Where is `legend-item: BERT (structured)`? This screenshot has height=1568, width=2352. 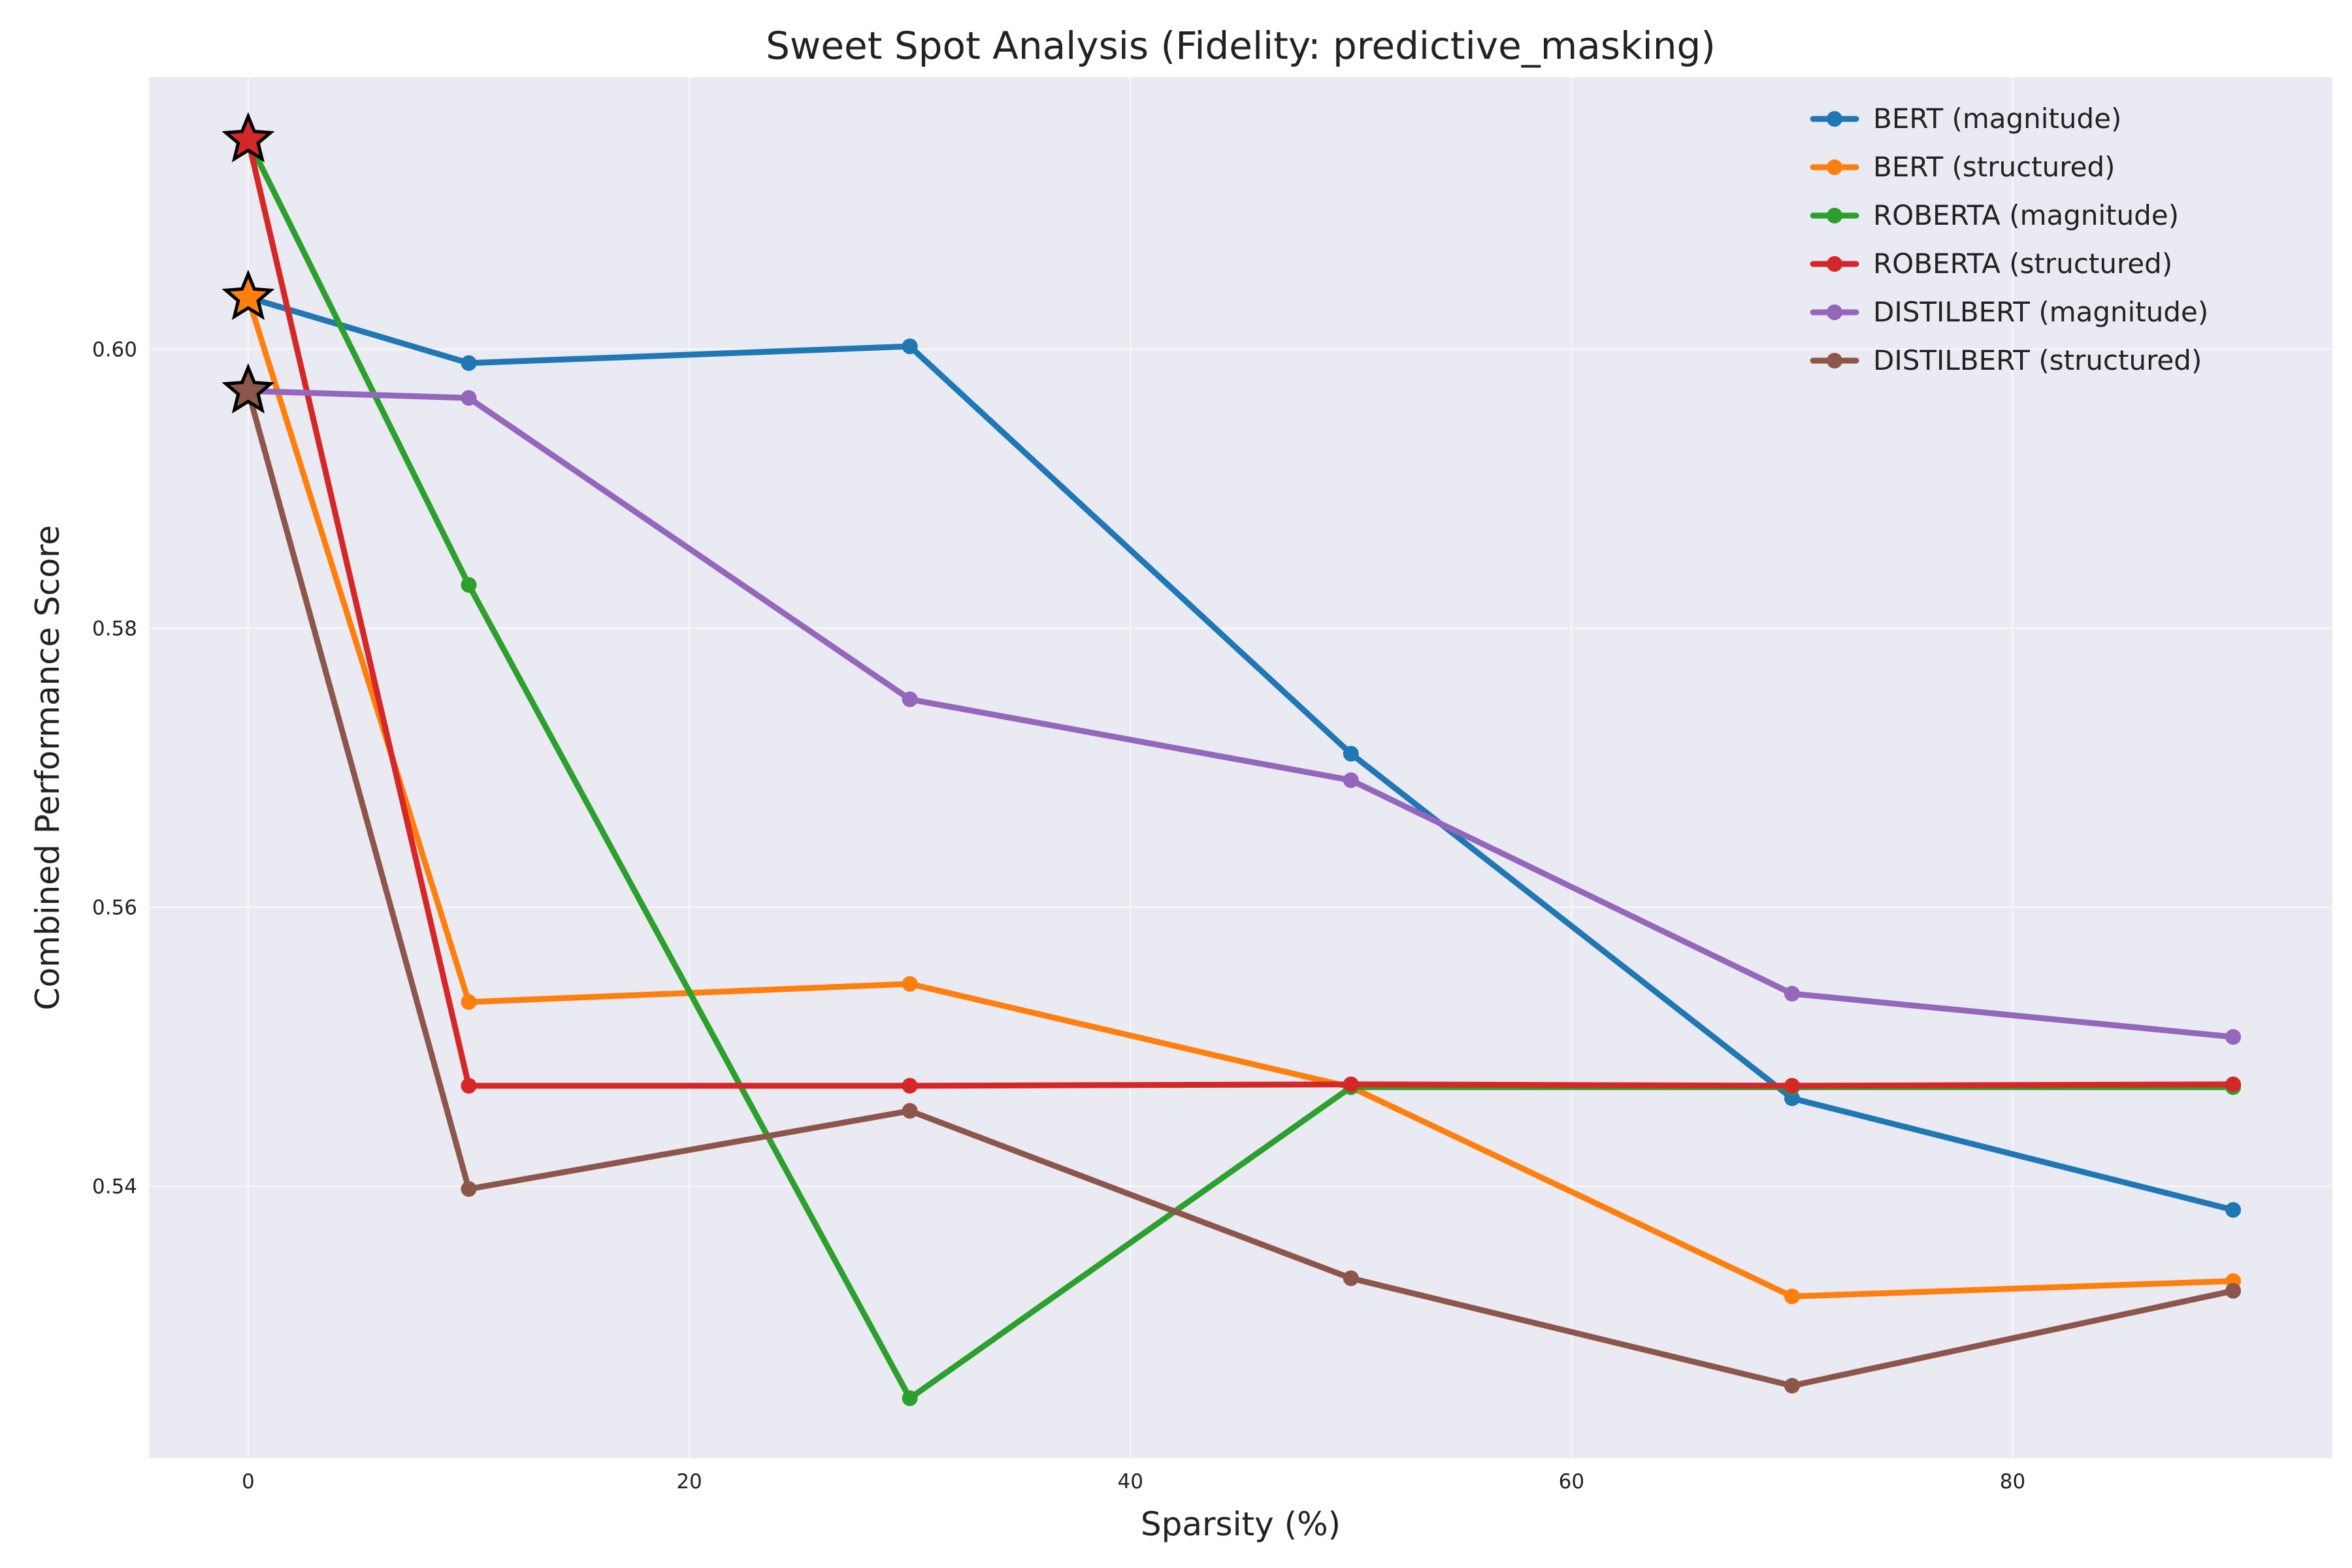 legend-item: BERT (structured) is located at coordinates (1962, 167).